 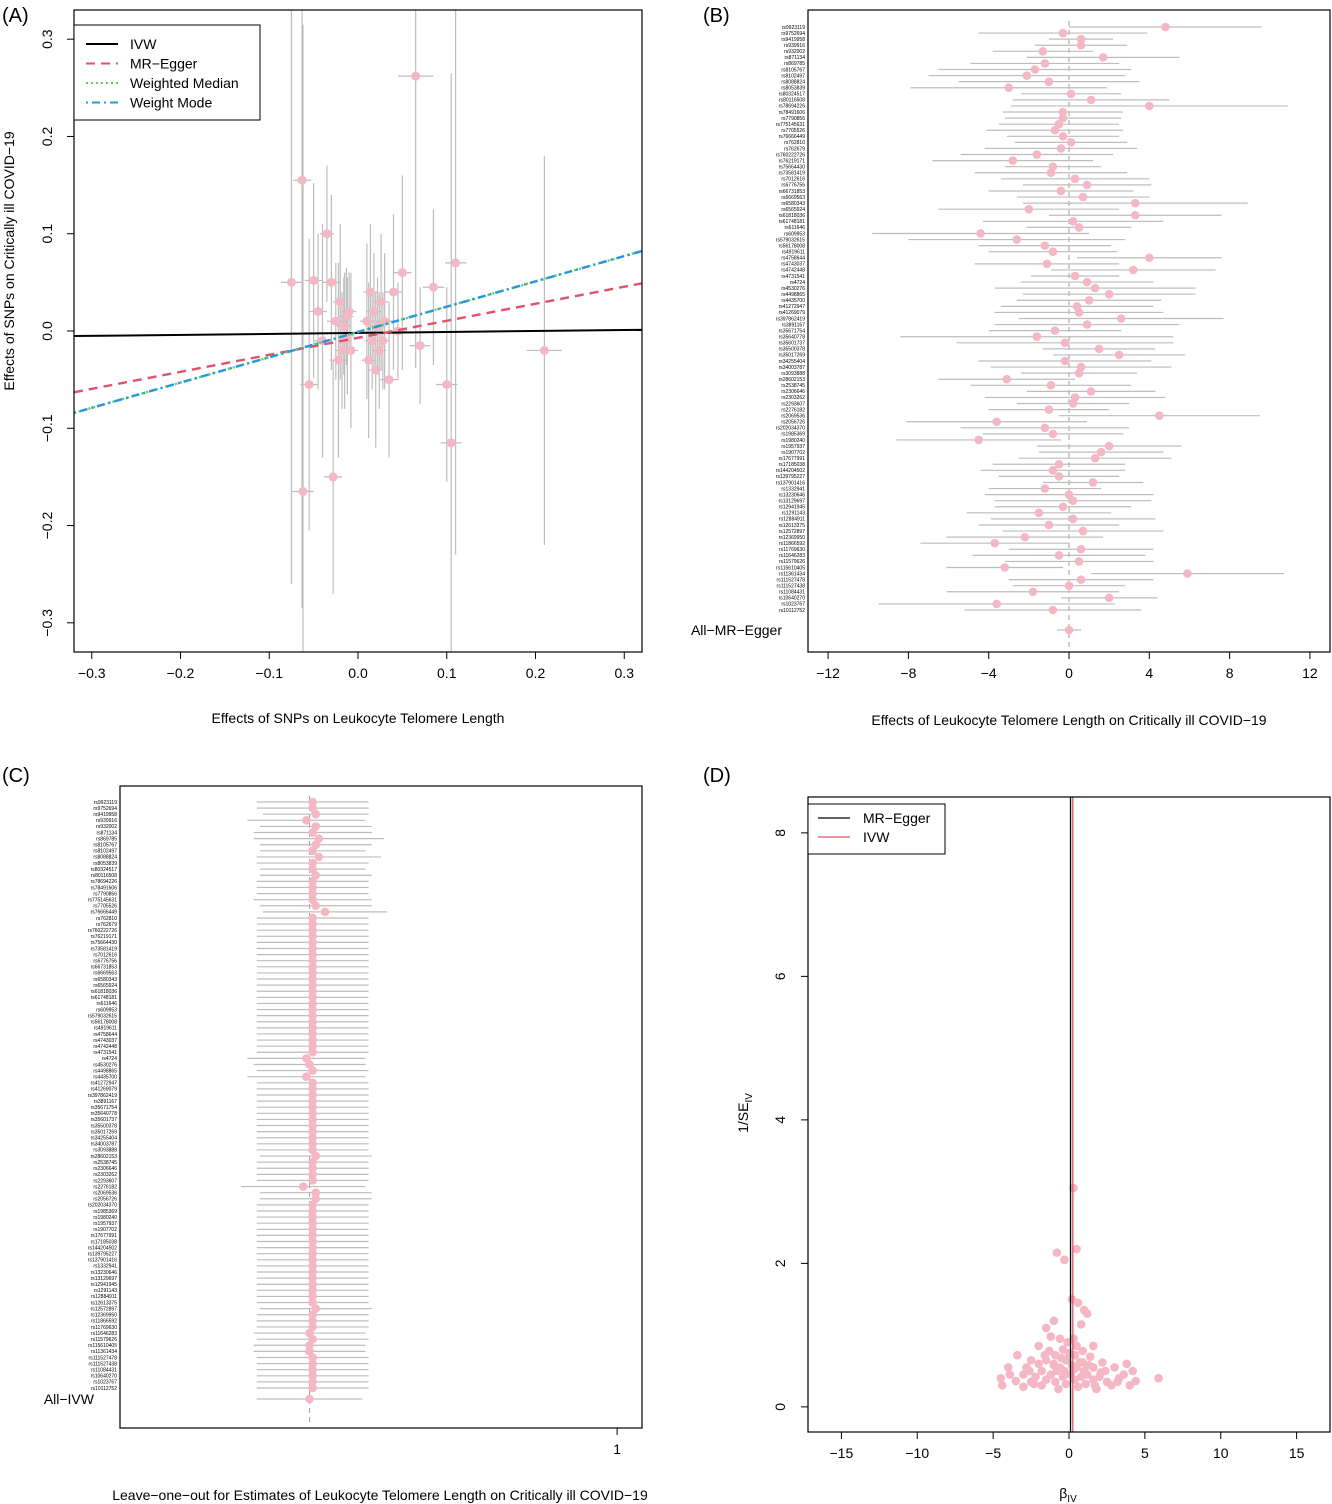 I want to click on c-snp-label-34: rs609953, so click(x=106, y=1010).